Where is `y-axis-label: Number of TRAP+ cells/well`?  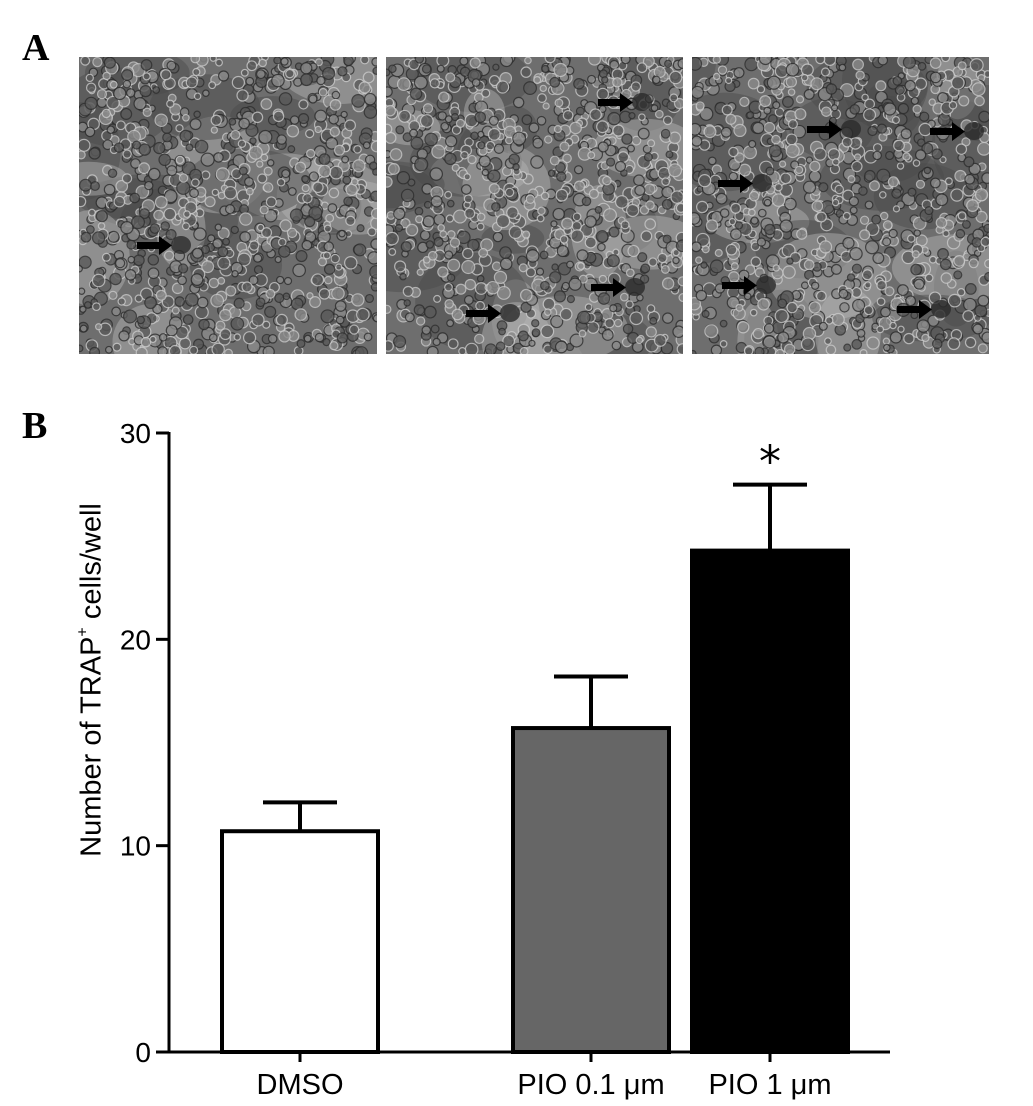 y-axis-label: Number of TRAP+ cells/well is located at coordinates (91, 680).